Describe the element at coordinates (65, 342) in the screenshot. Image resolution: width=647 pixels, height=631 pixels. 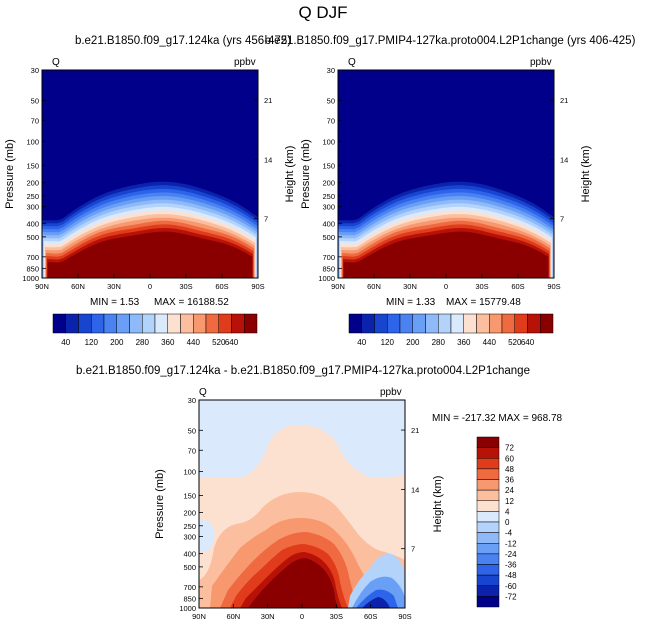
I see `colorbar-label: 40` at that location.